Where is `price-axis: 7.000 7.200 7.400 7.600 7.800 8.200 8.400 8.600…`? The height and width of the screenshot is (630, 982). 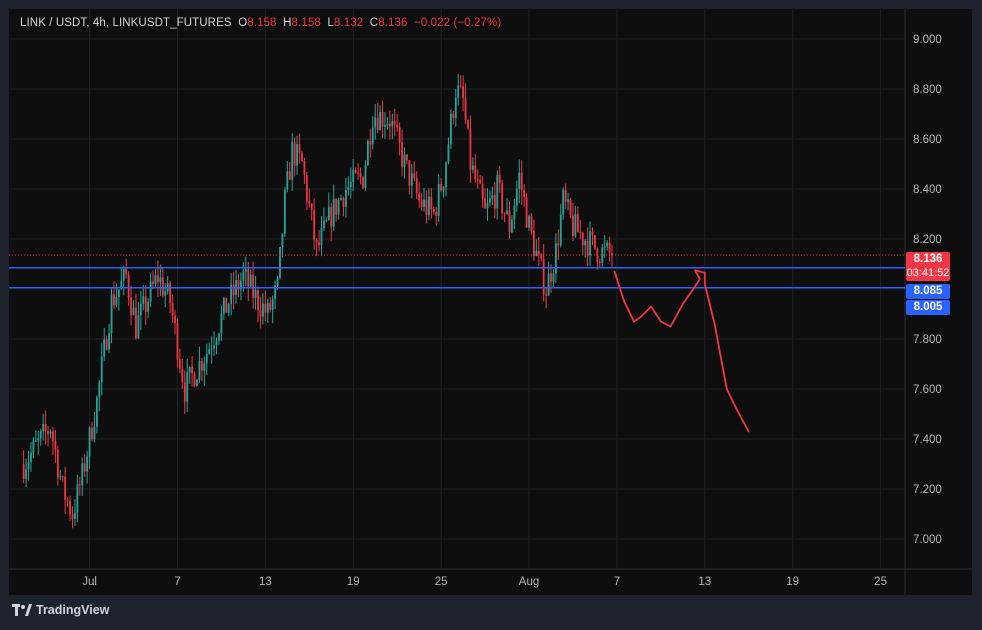 price-axis: 7.000 7.200 7.400 7.600 7.800 8.200 8.400 8.600… is located at coordinates (927, 290).